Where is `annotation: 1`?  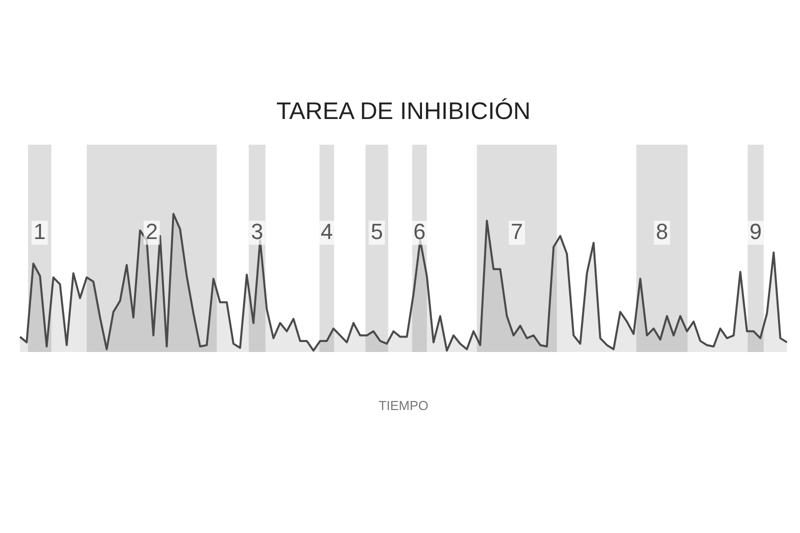 annotation: 1 is located at coordinates (40, 231).